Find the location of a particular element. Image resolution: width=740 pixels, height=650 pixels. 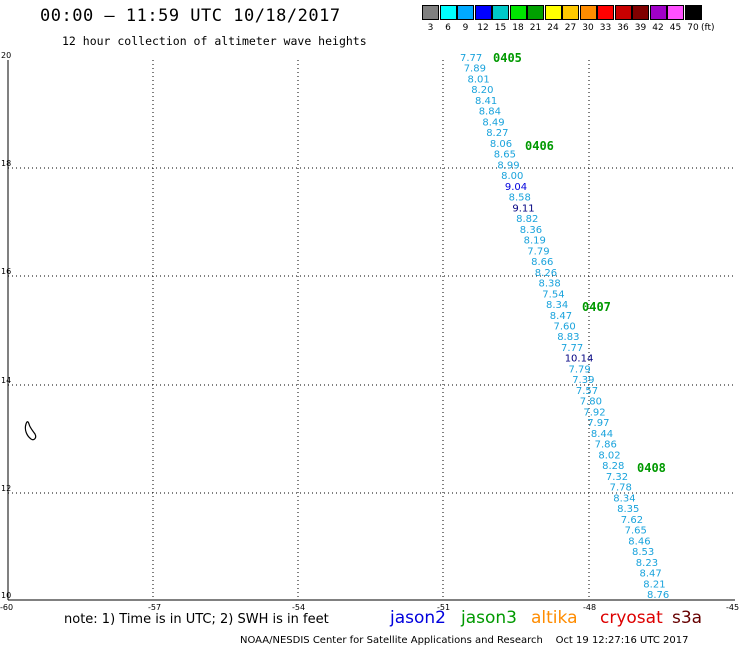

wave-height-value: 8.06 is located at coordinates (501, 144).